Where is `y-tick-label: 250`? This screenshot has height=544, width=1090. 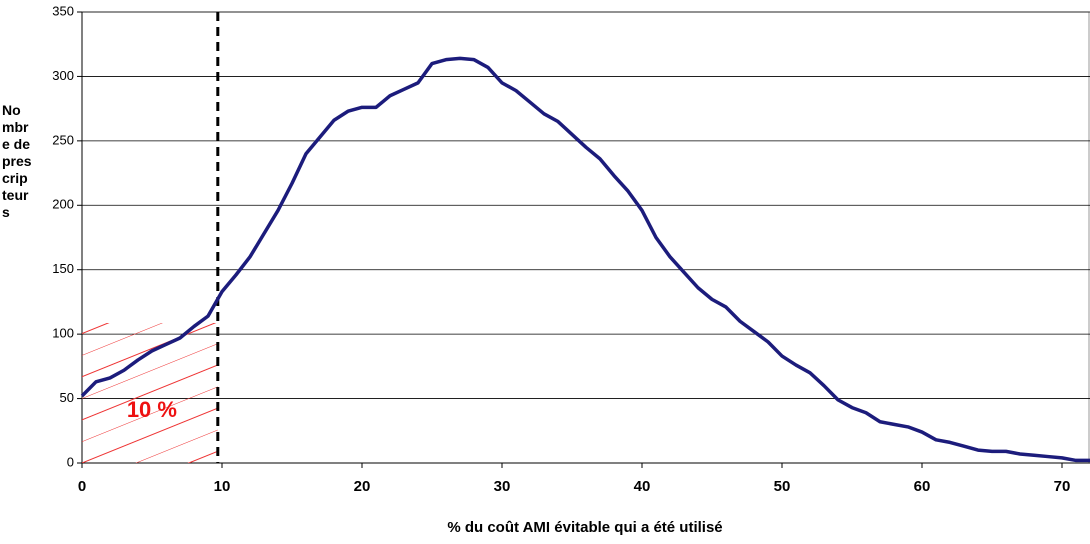
y-tick-label: 250 is located at coordinates (63, 139).